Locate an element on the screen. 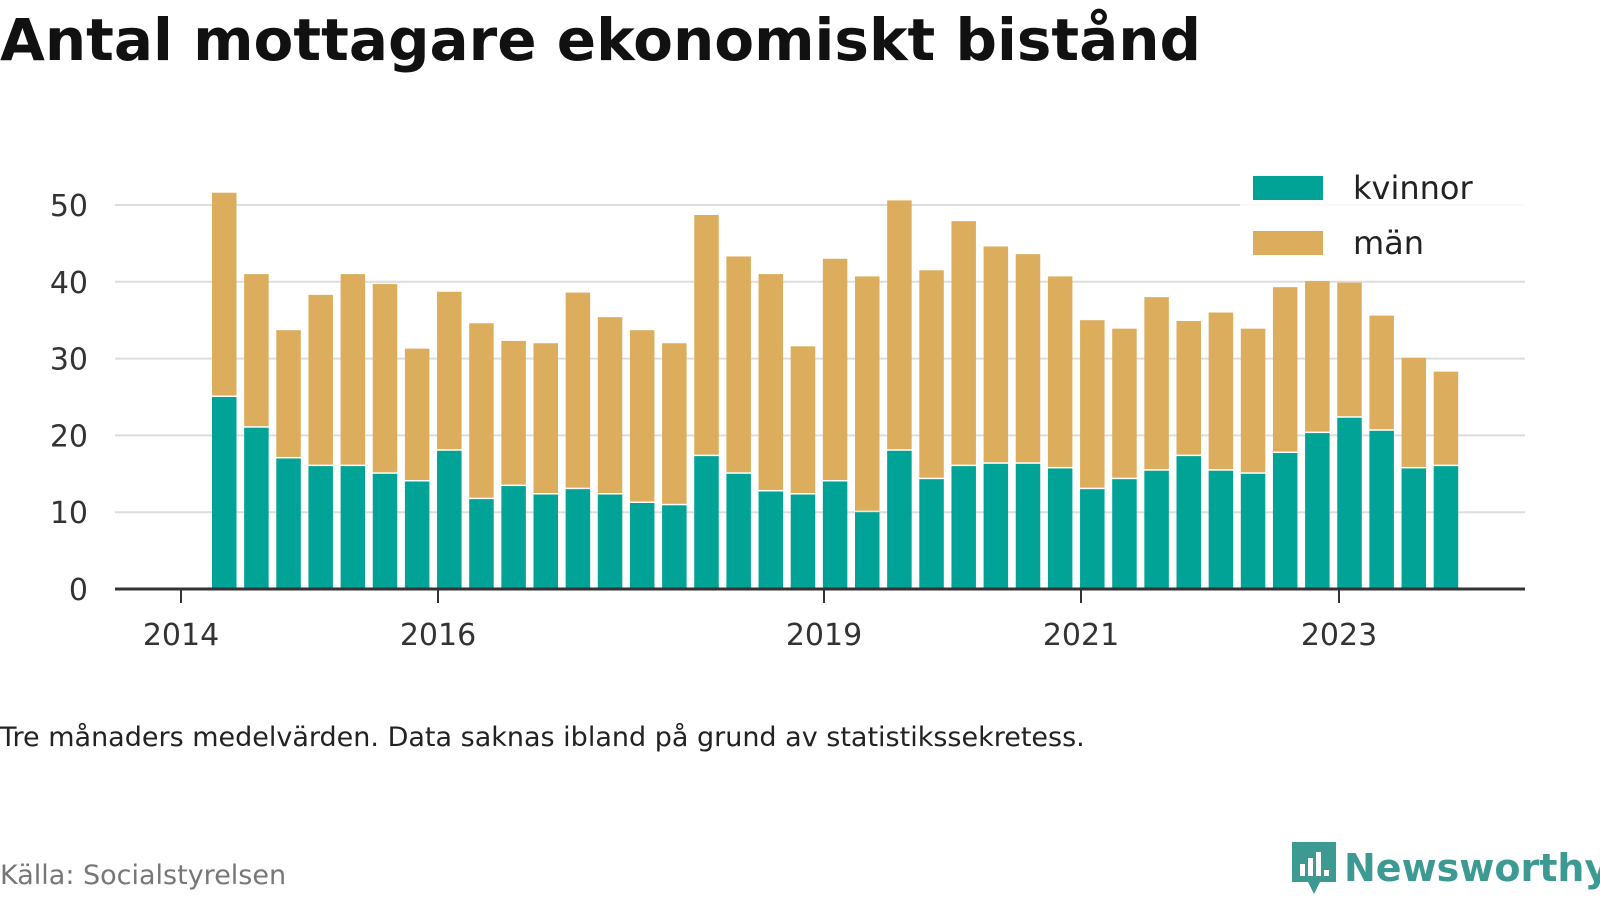 The image size is (1600, 900). newsworthy-brand: Newsworthy is located at coordinates (1445, 868).